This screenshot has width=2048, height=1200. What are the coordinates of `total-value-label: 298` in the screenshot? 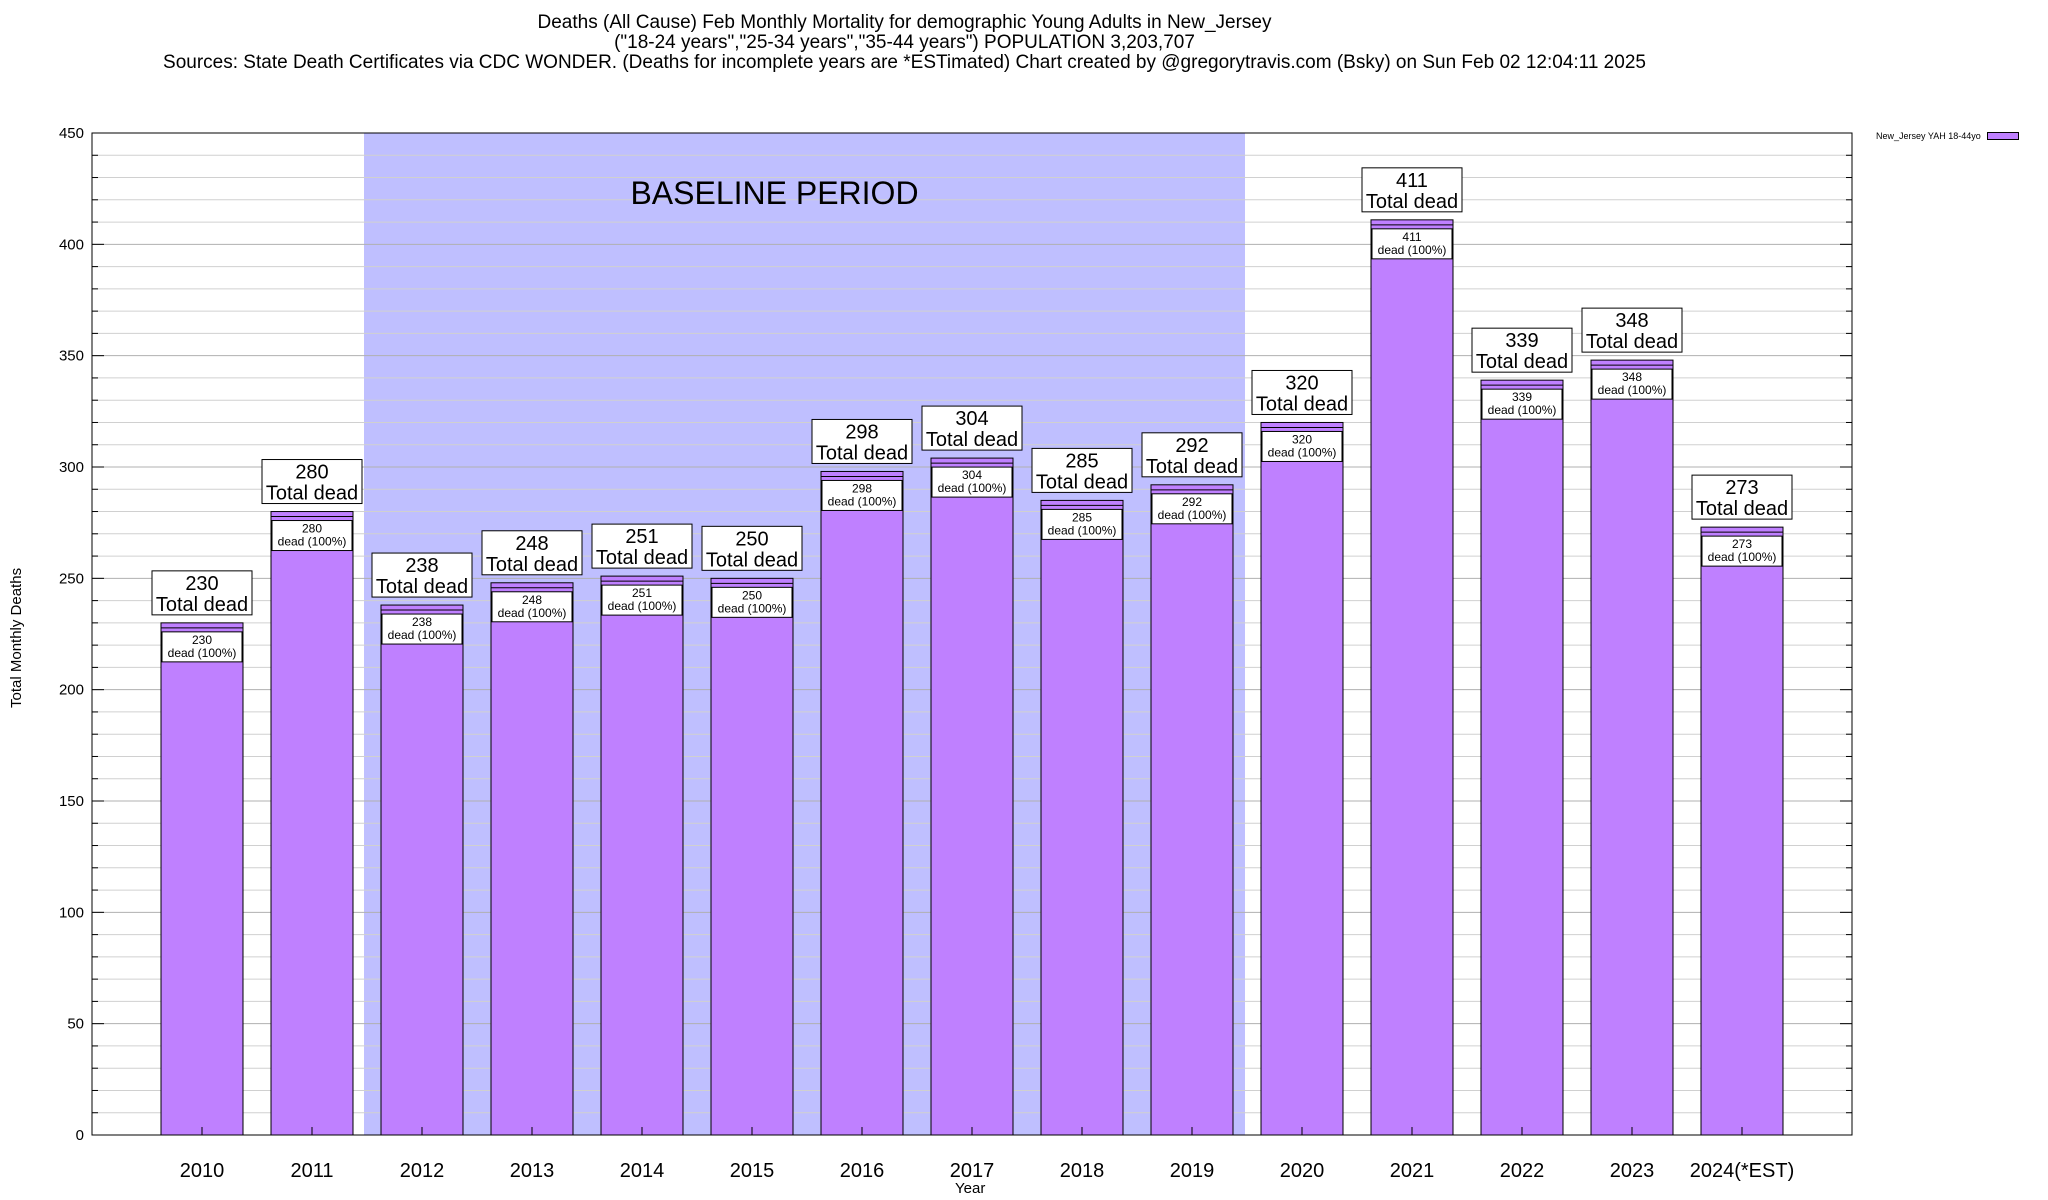 It's located at (861, 432).